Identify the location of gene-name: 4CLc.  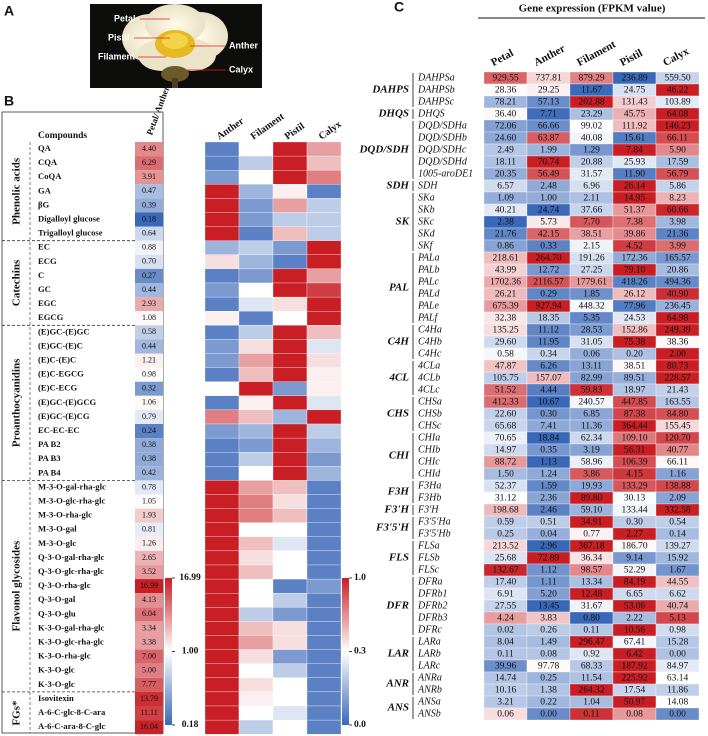
(429, 389).